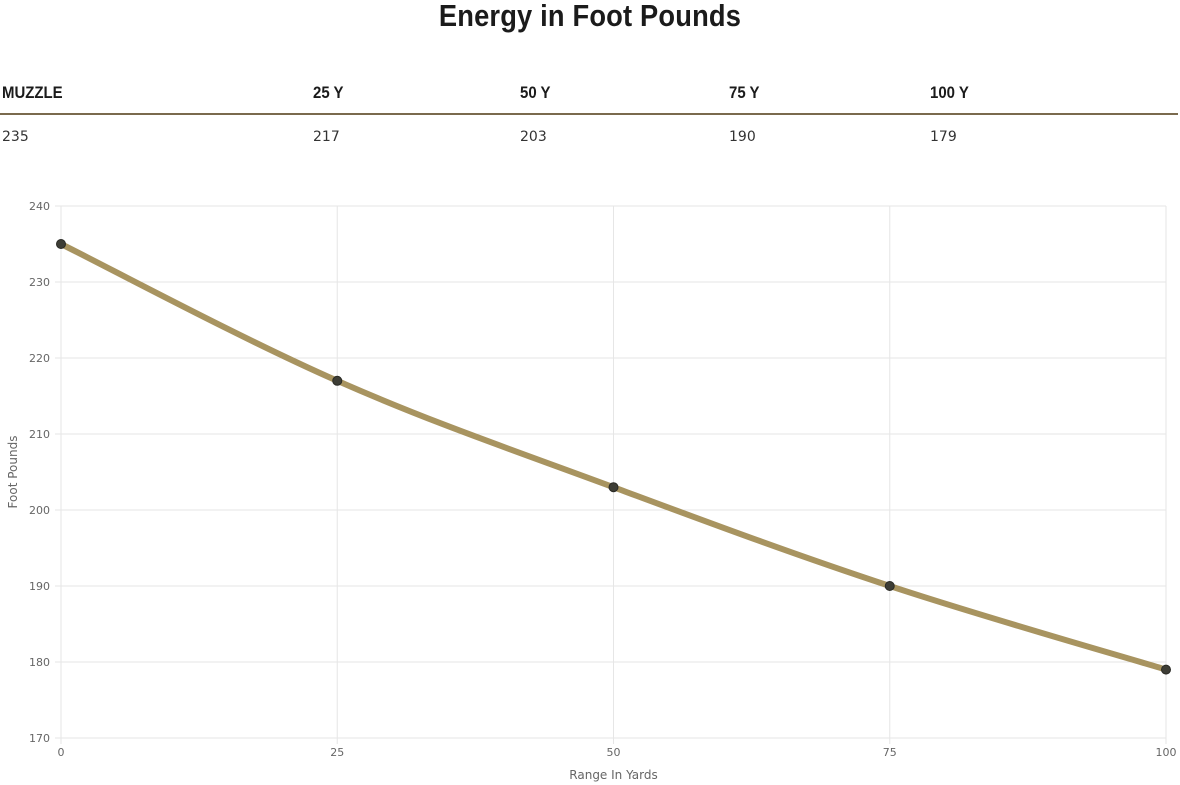  What do you see at coordinates (15, 137) in the screenshot?
I see `table-value-muzzle: 235` at bounding box center [15, 137].